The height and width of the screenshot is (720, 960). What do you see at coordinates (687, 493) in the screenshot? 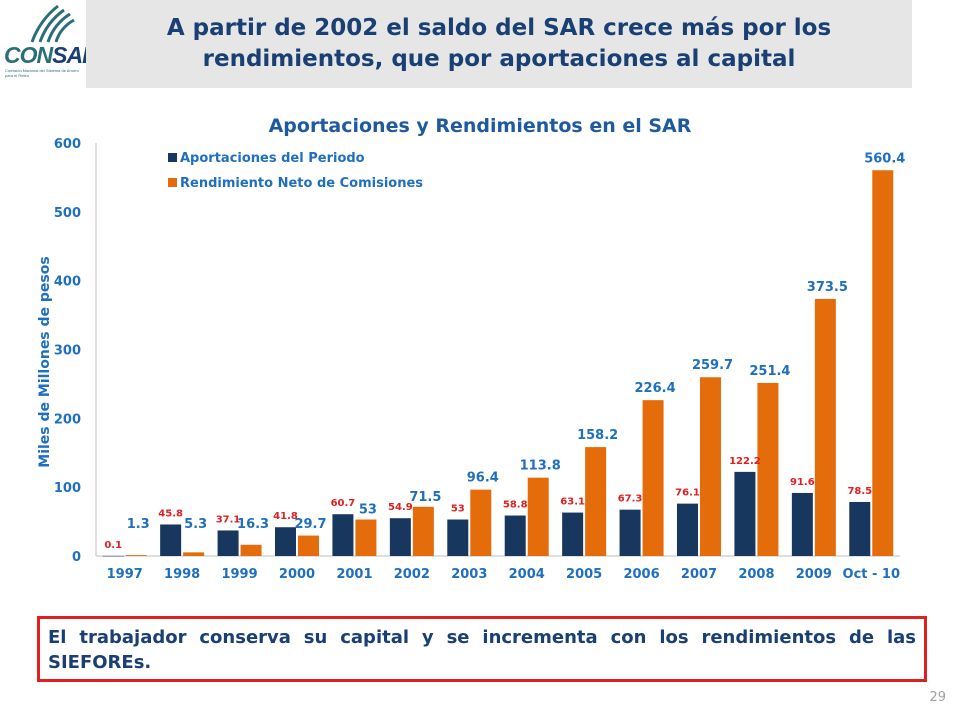
I see `data-label-aportaciones: 76.1` at bounding box center [687, 493].